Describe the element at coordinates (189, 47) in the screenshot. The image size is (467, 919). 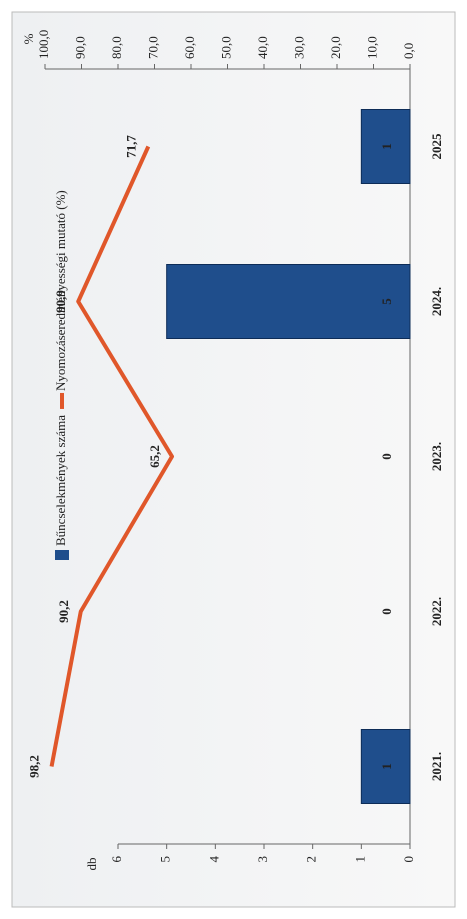
I see `y2-tick-label: 60,0` at that location.